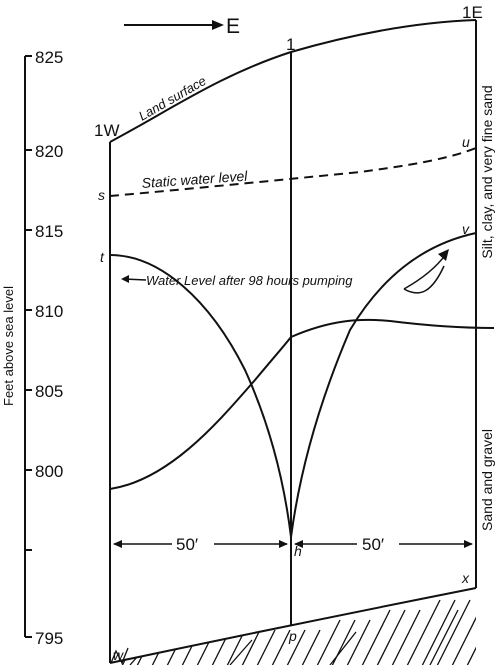 This screenshot has height=665, width=500. Describe the element at coordinates (472, 12) in the screenshot. I see `well-label-east: 1E` at that location.